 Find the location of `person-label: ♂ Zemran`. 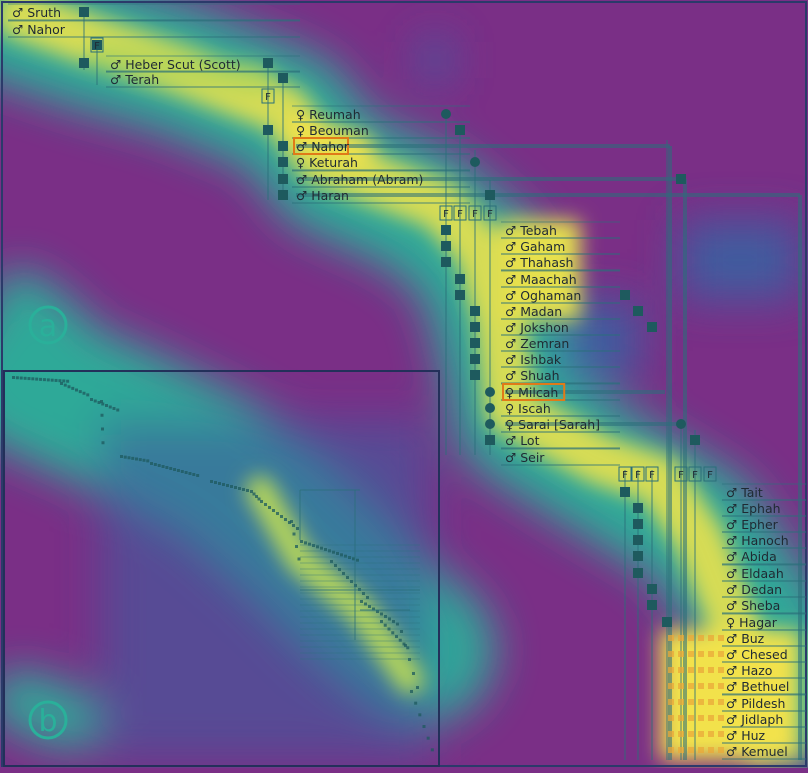

person-label: ♂ Zemran is located at coordinates (537, 343).